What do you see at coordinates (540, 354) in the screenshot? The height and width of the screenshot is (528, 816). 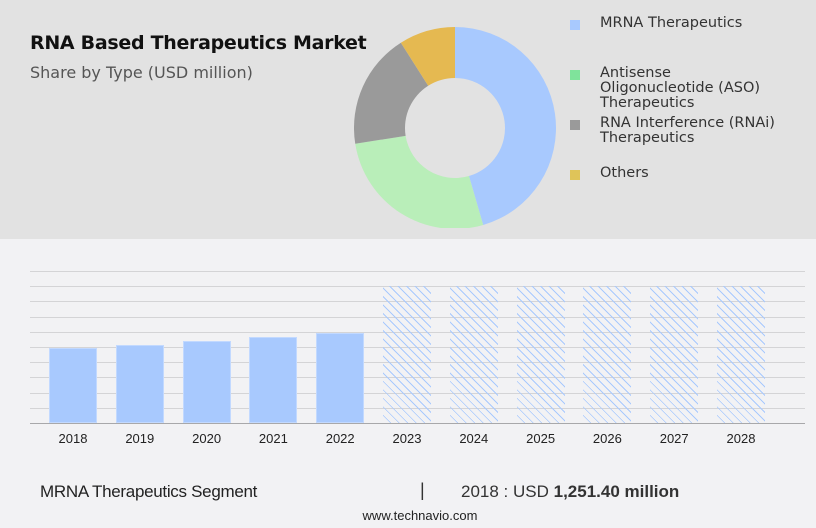 I see `bar-2025` at bounding box center [540, 354].